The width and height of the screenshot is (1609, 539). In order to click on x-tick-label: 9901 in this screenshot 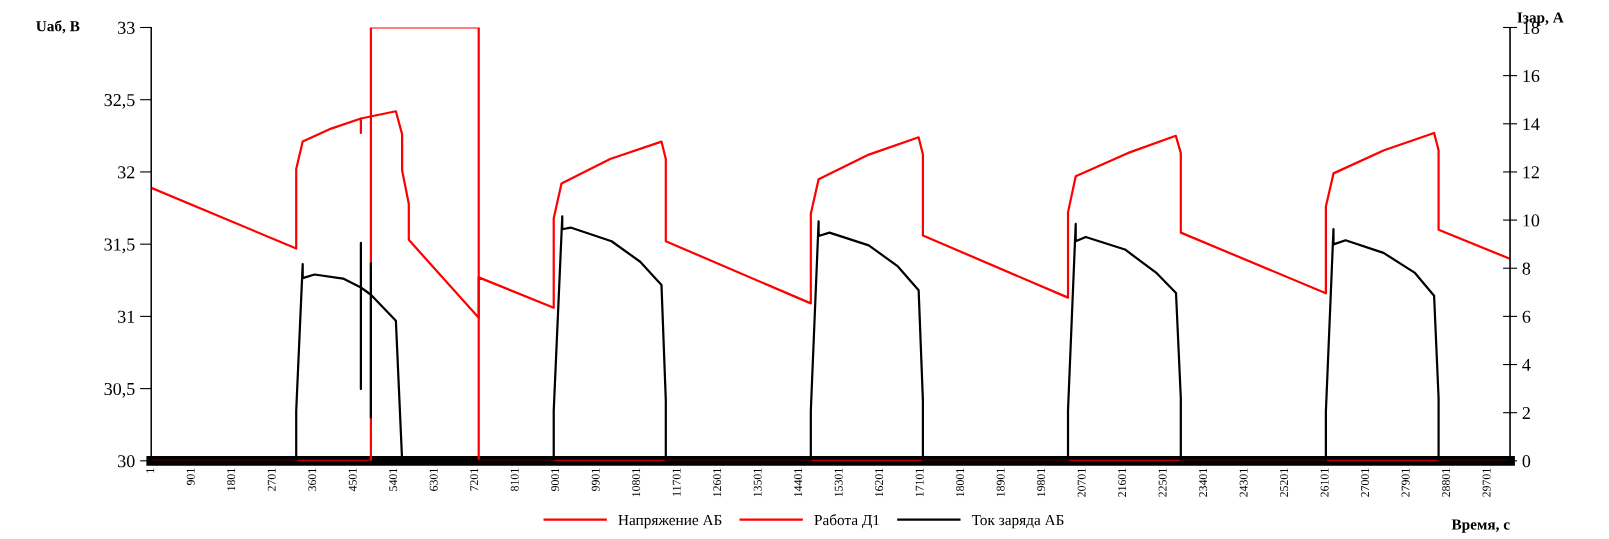, I will do `click(595, 480)`.